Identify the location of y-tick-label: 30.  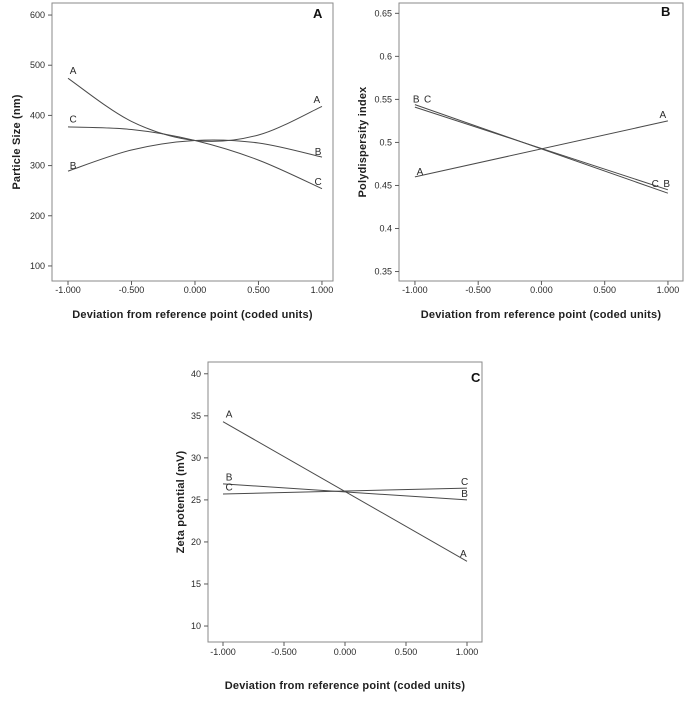
(196, 458).